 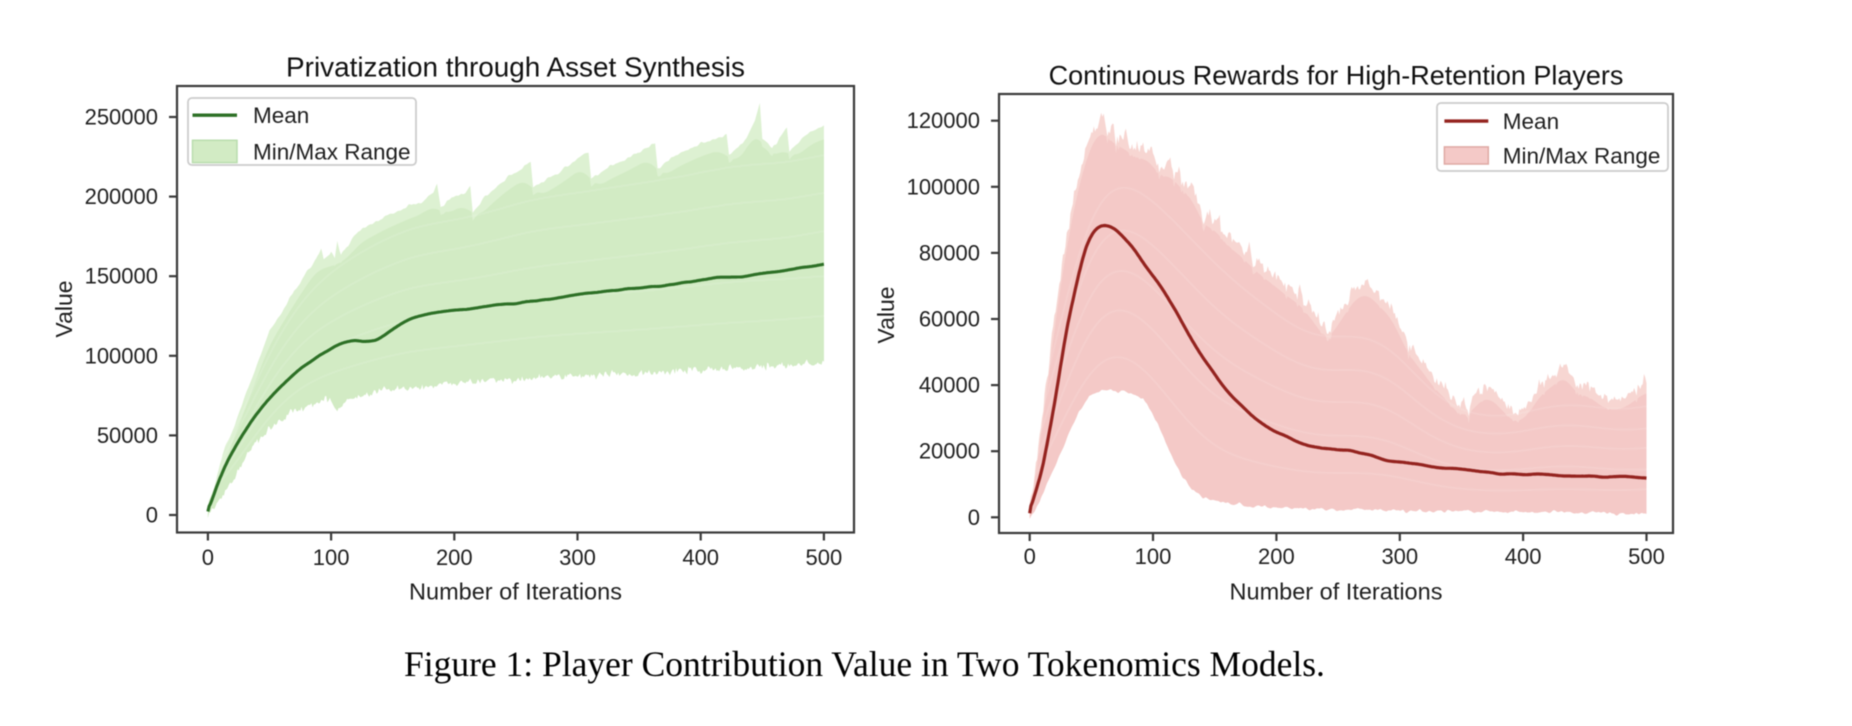 What do you see at coordinates (949, 385) in the screenshot?
I see `svg-text: 40000` at bounding box center [949, 385].